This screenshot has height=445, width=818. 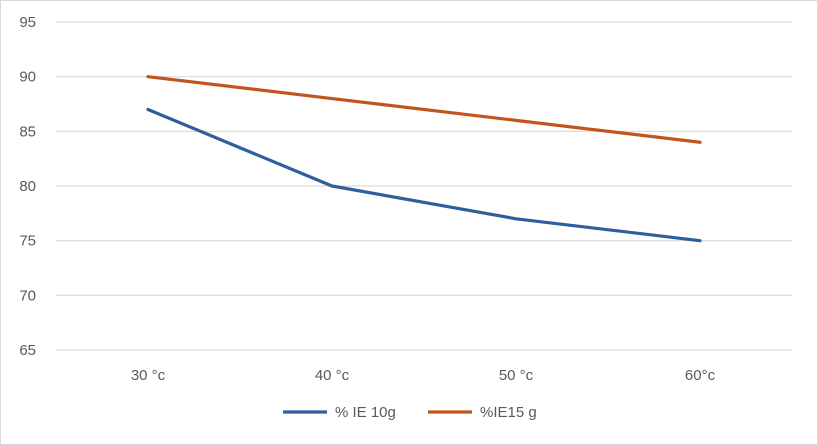 What do you see at coordinates (332, 375) in the screenshot?
I see `x-tick-label-1: 40 °c` at bounding box center [332, 375].